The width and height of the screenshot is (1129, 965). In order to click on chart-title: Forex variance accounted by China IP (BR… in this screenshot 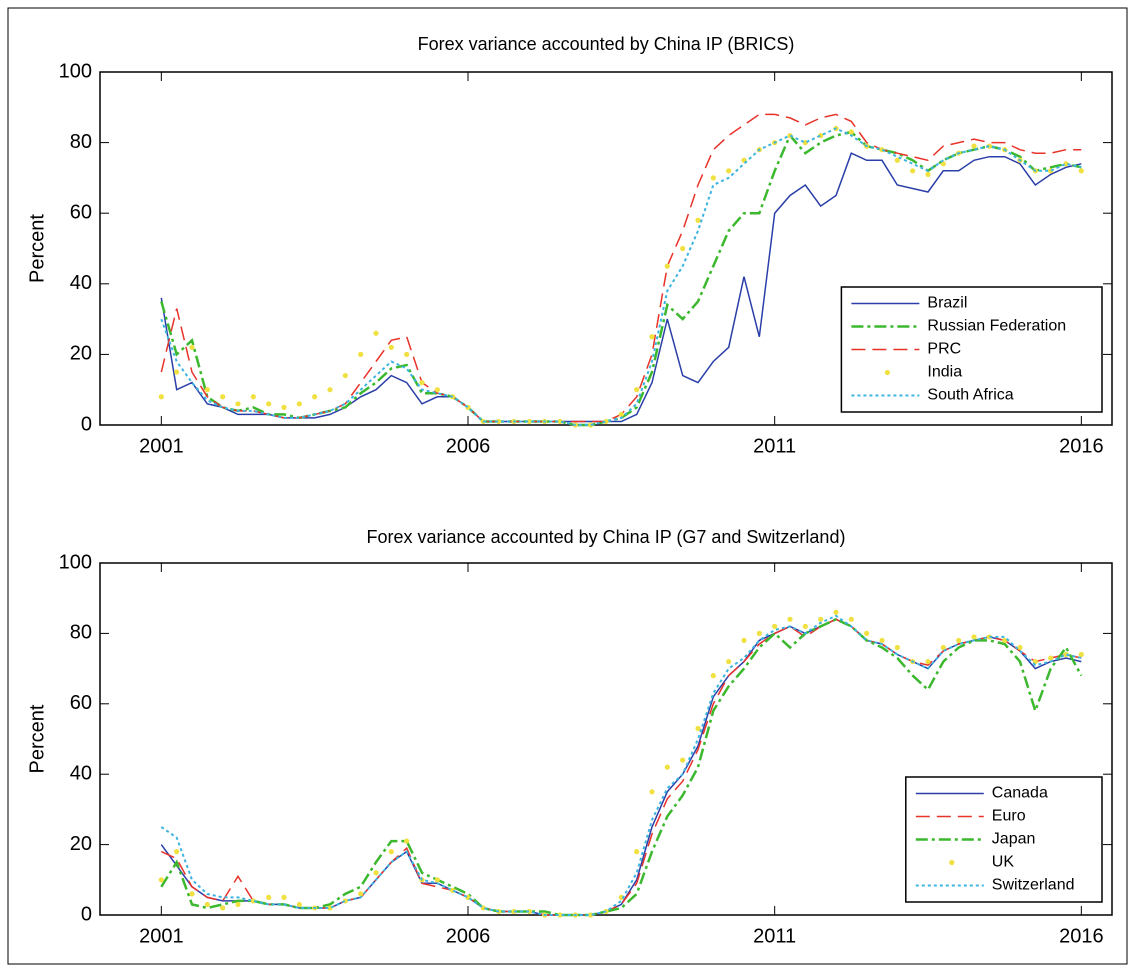, I will do `click(606, 44)`.